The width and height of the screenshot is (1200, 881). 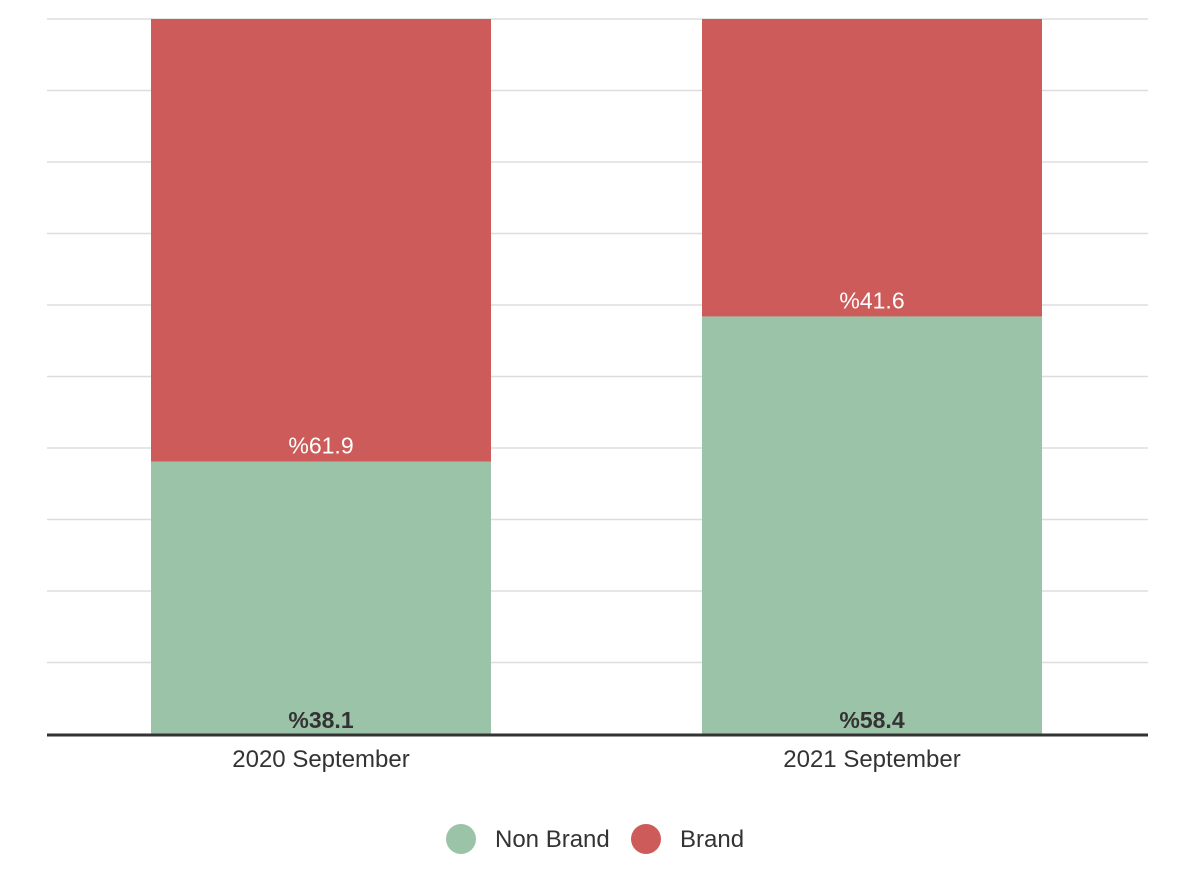 I want to click on legend-item-brand: Brand, so click(x=687, y=839).